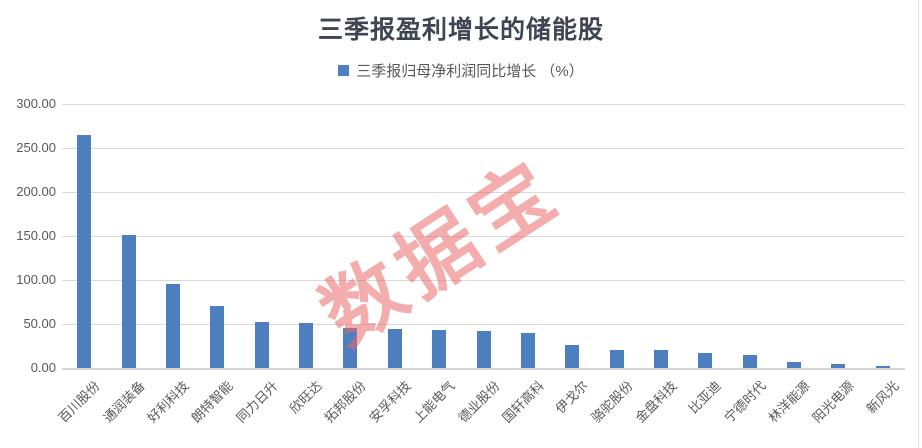 The height and width of the screenshot is (448, 922). I want to click on x-axis-label: 上能电气, so click(434, 402).